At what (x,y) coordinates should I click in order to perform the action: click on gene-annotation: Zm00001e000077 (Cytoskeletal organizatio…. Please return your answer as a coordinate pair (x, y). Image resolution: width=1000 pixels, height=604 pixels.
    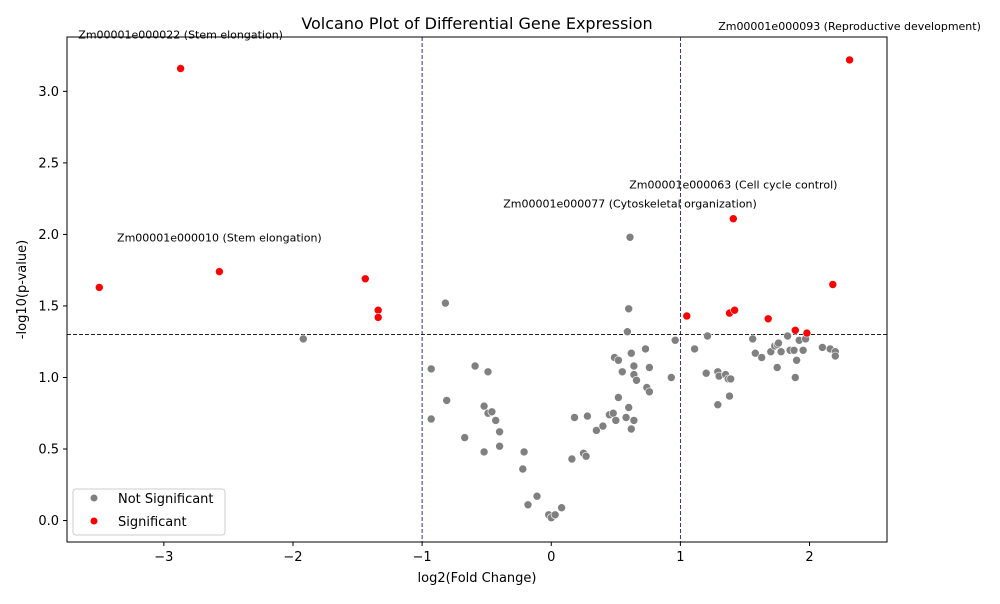
    Looking at the image, I should click on (630, 203).